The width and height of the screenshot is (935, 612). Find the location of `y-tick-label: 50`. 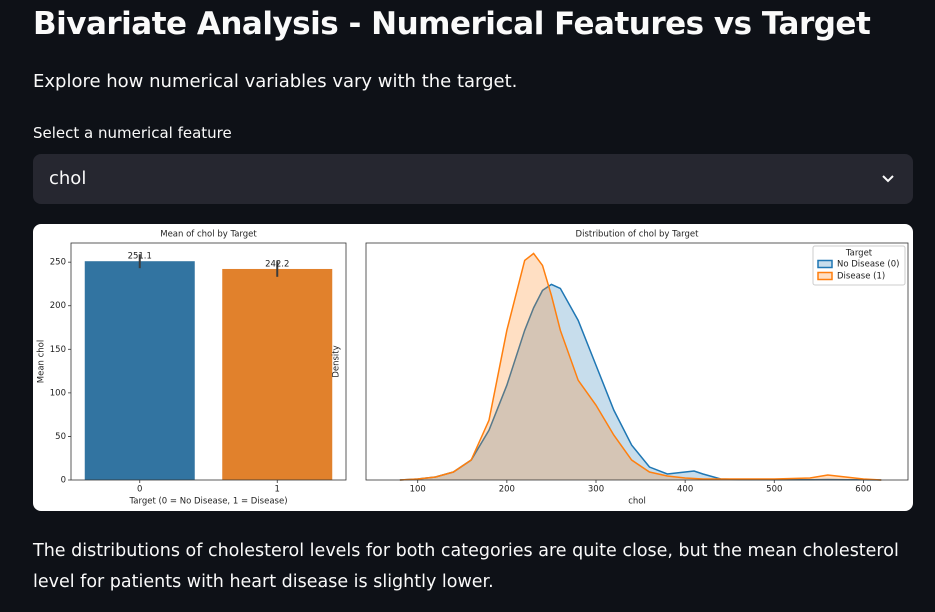

y-tick-label: 50 is located at coordinates (60, 437).